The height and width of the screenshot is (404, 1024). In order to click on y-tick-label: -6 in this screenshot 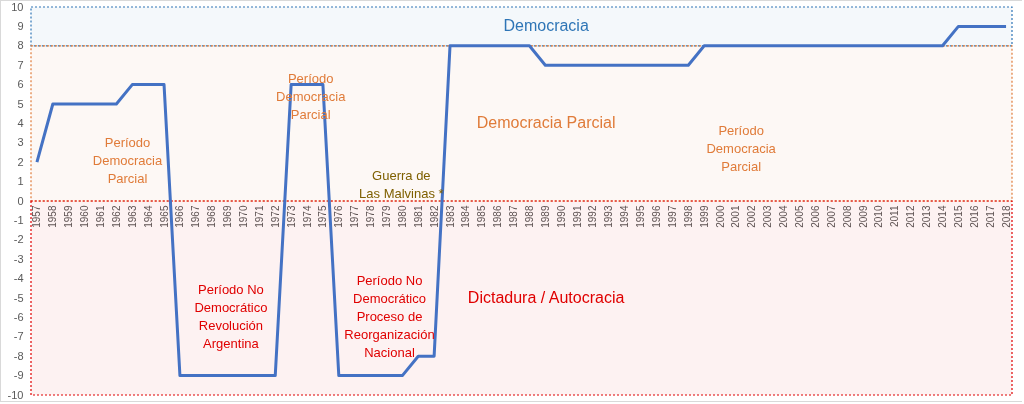, I will do `click(18, 316)`.